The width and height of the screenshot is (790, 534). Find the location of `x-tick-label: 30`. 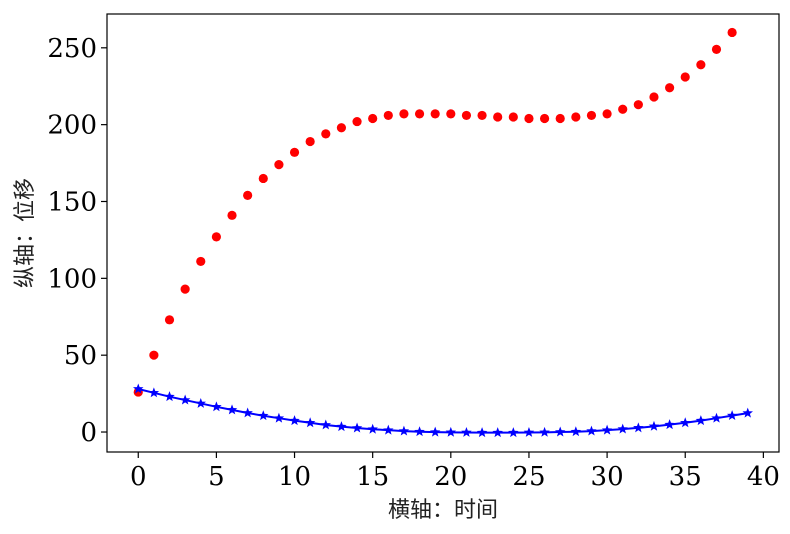

x-tick-label: 30 is located at coordinates (607, 477).